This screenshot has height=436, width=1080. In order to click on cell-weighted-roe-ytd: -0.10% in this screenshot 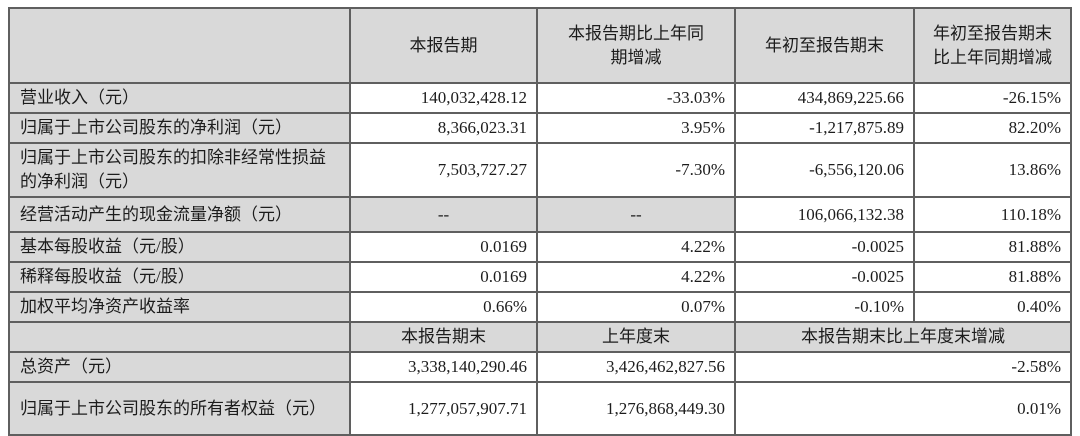, I will do `click(824, 307)`.